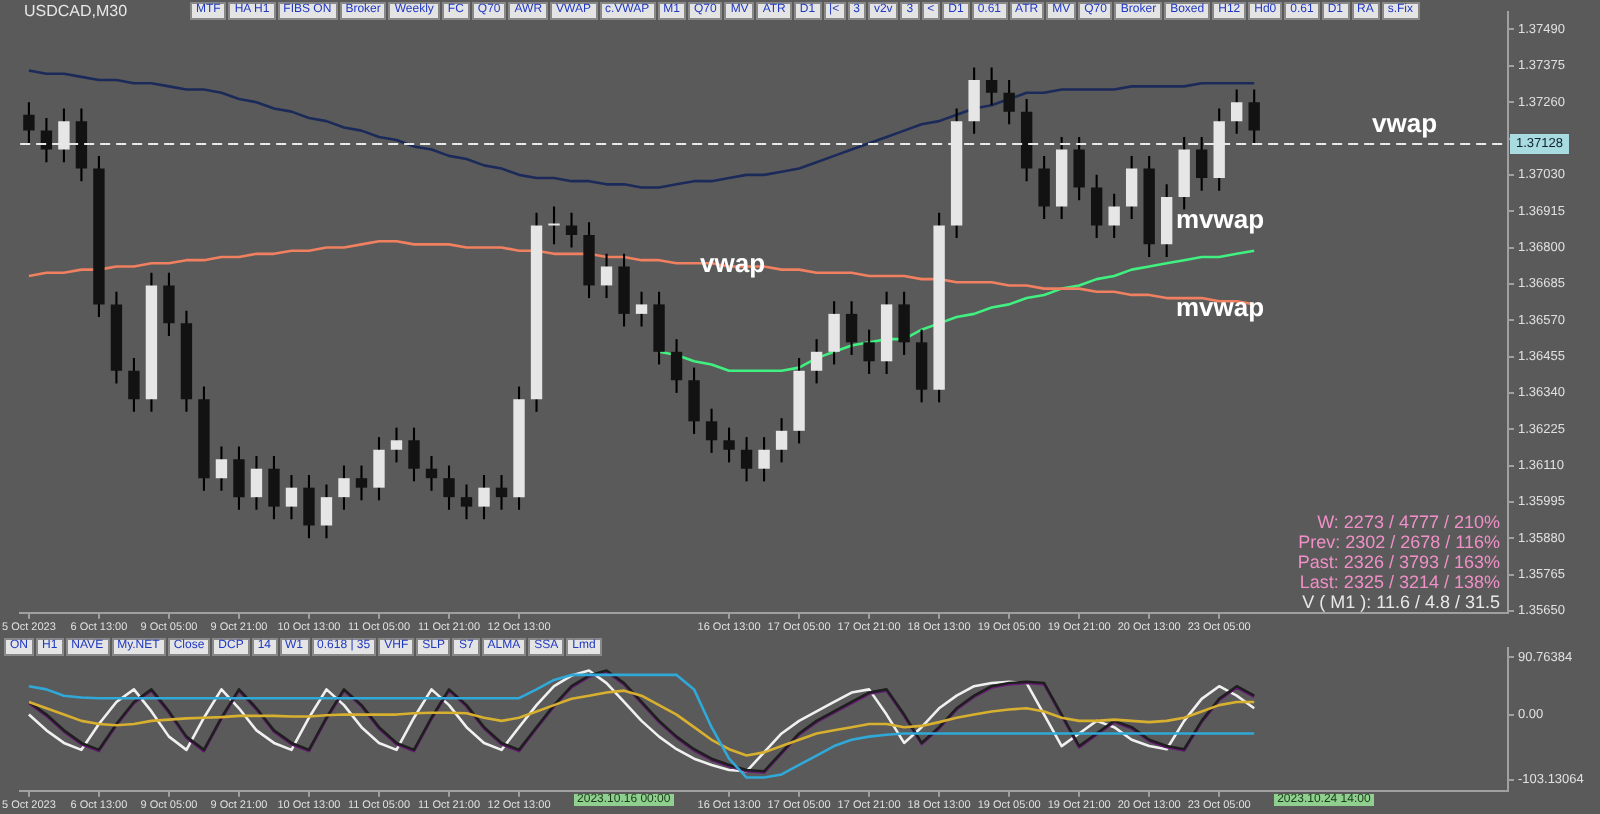 This screenshot has height=814, width=1600. I want to click on annotation: Last: 2325 / 3214 / 138%, so click(1399, 582).